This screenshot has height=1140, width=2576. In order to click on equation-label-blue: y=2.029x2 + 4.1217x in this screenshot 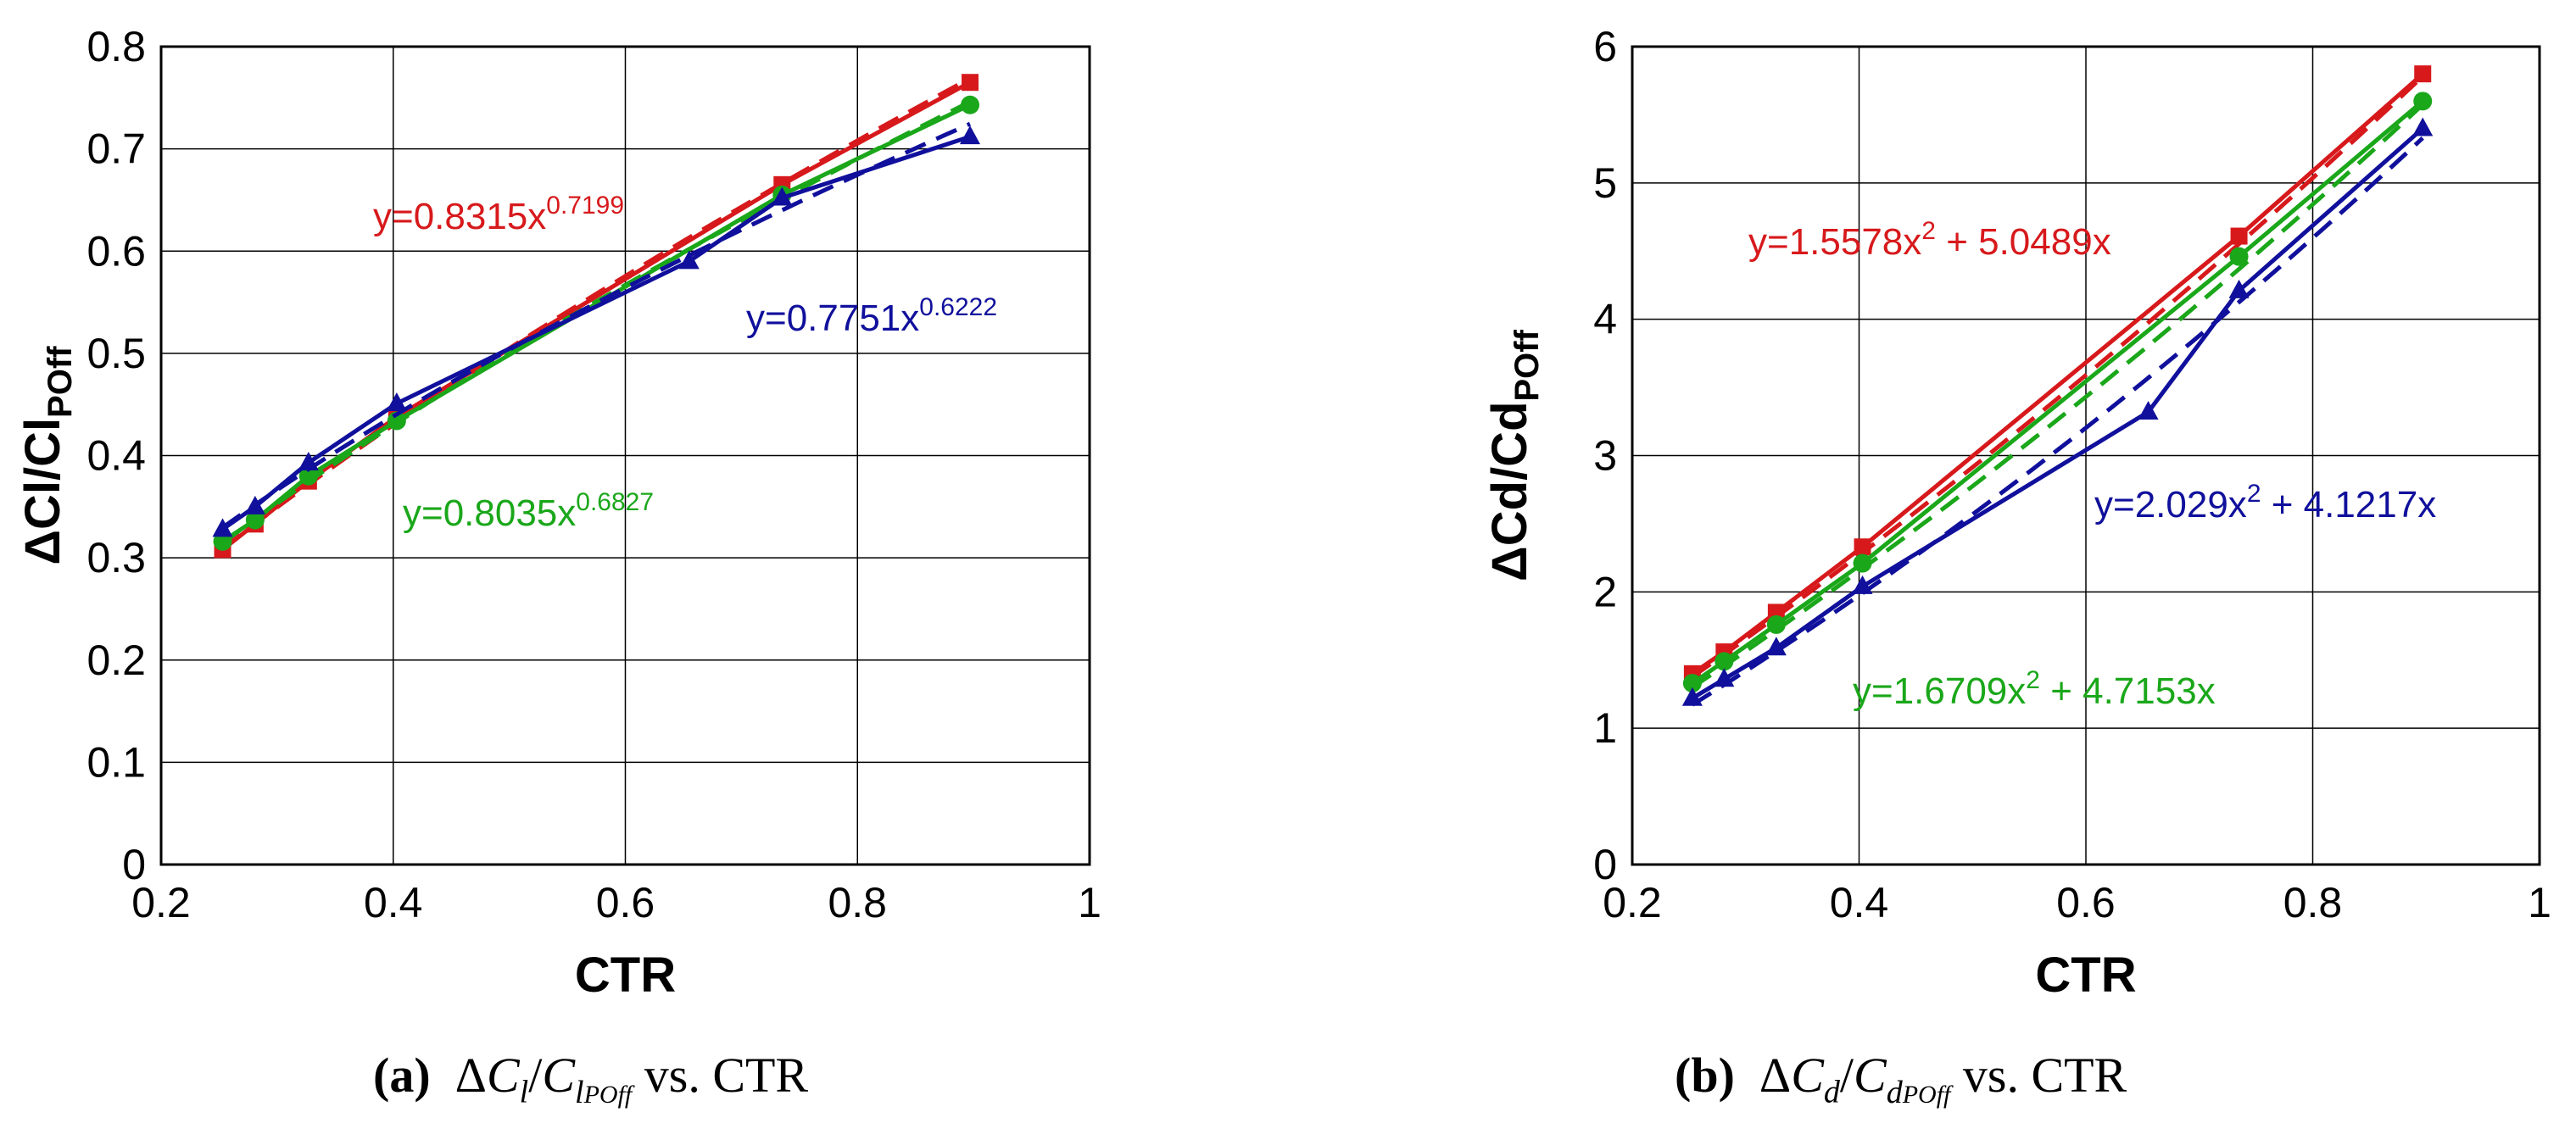, I will do `click(2265, 503)`.